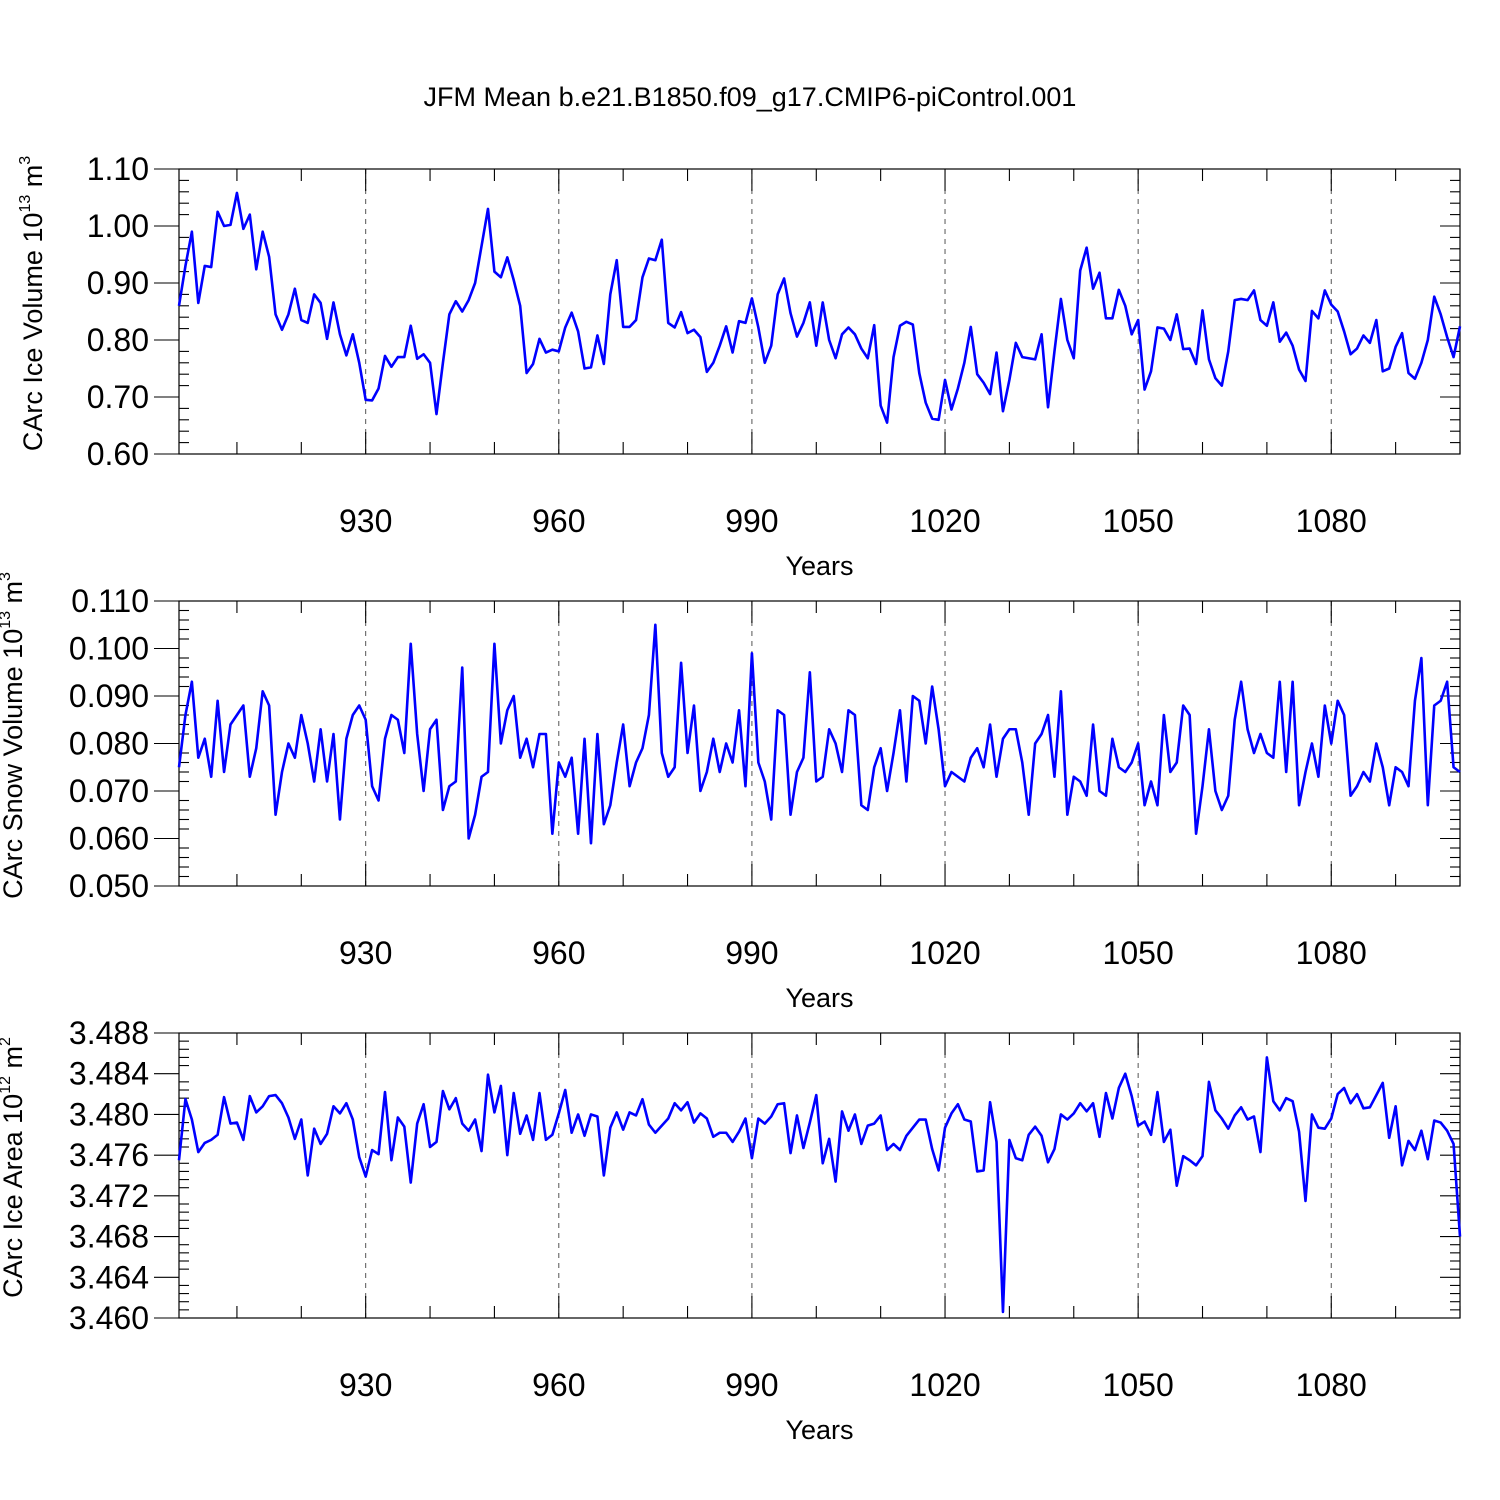  What do you see at coordinates (109, 1237) in the screenshot?
I see `y-tick-label: 3.468` at bounding box center [109, 1237].